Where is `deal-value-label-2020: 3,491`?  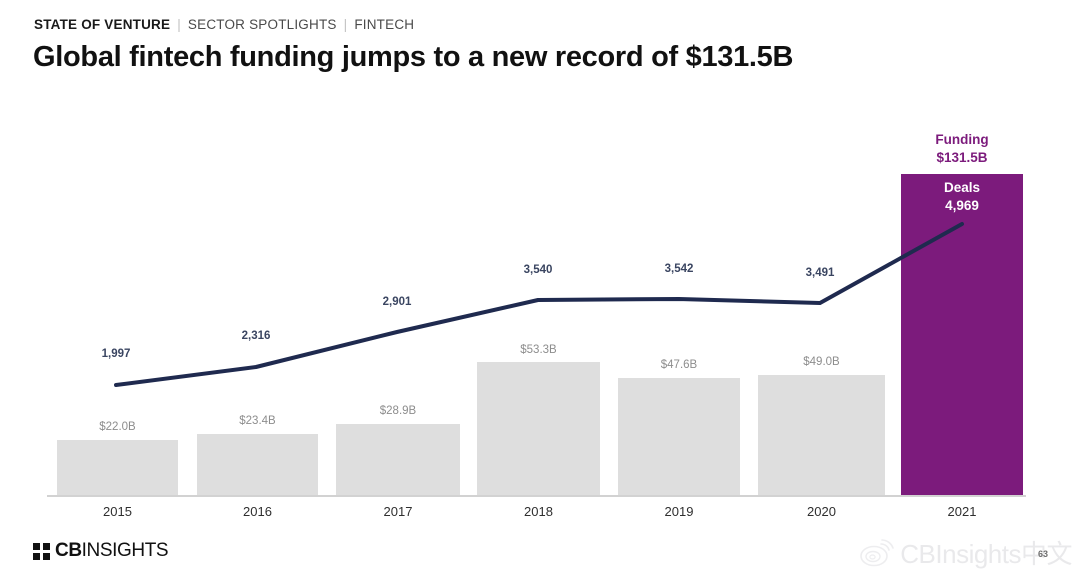
deal-value-label-2020: 3,491 is located at coordinates (820, 273).